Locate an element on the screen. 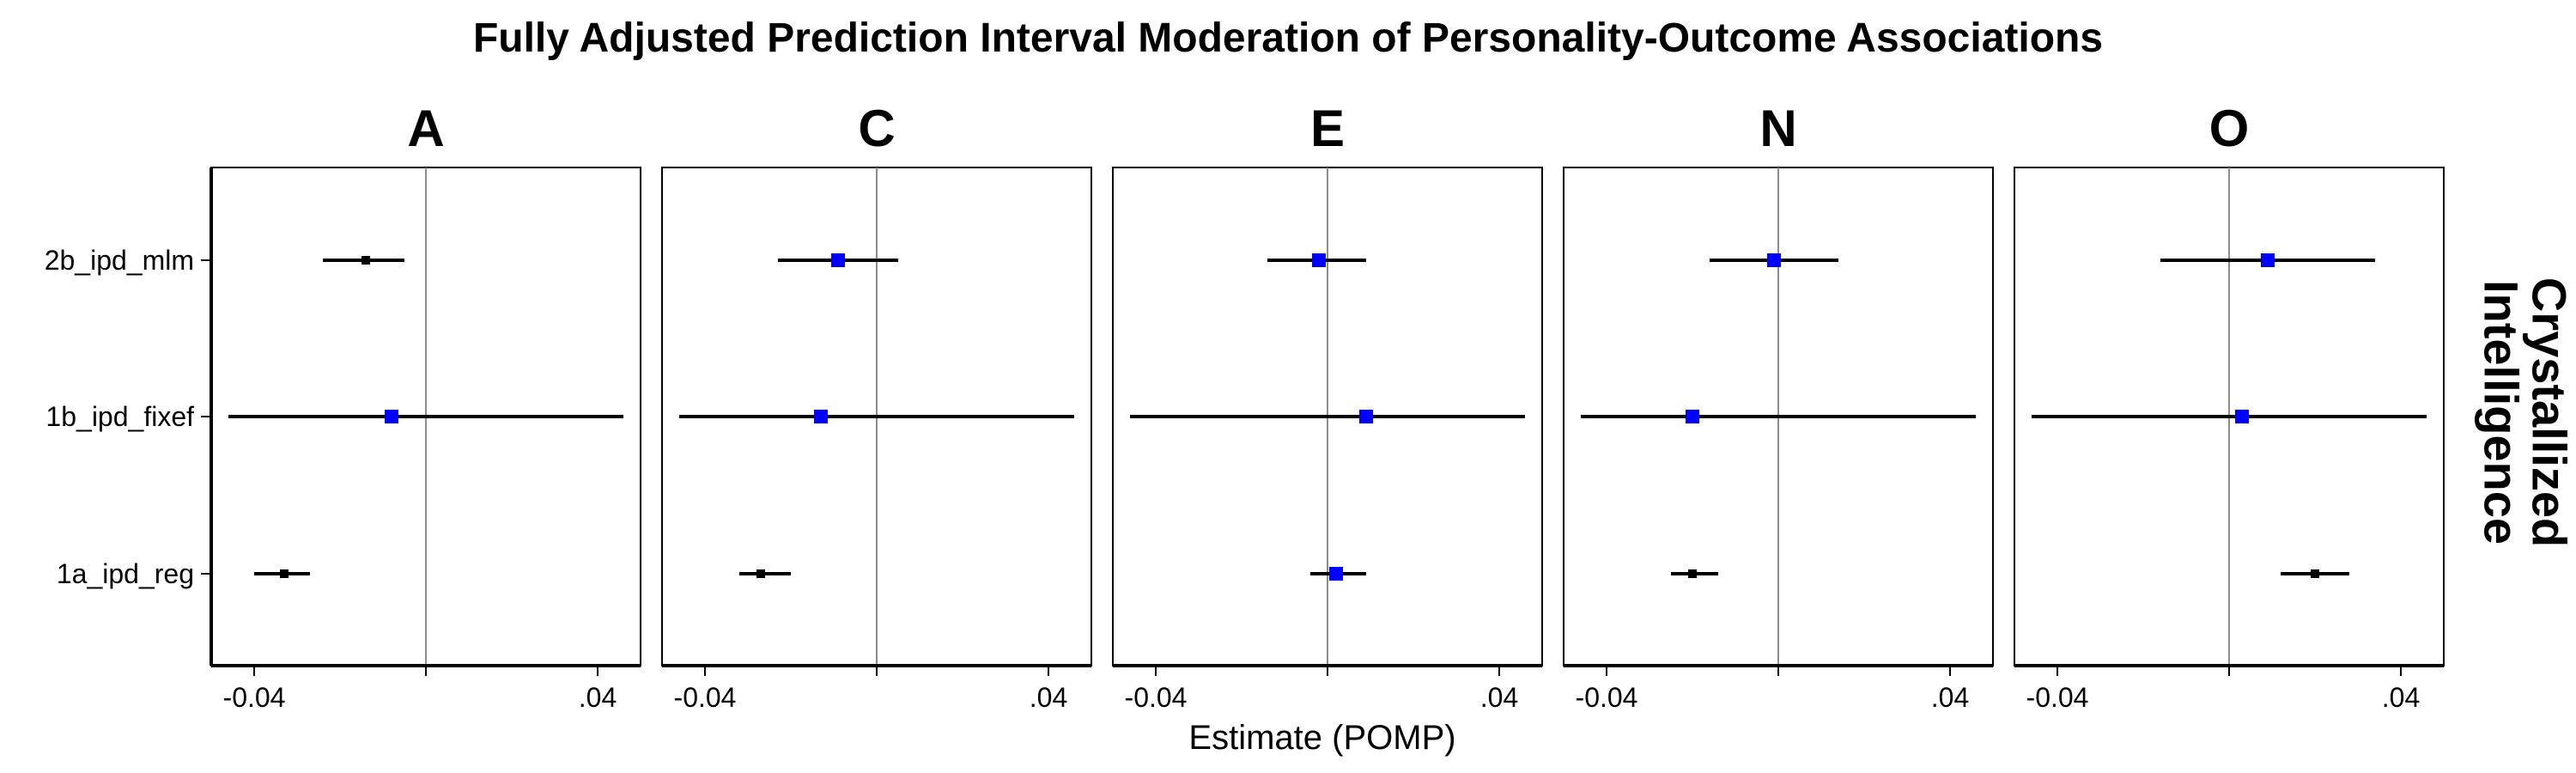 This screenshot has height=773, width=2576. facet-panel-N: N -0.04 .04 is located at coordinates (1778, 406).